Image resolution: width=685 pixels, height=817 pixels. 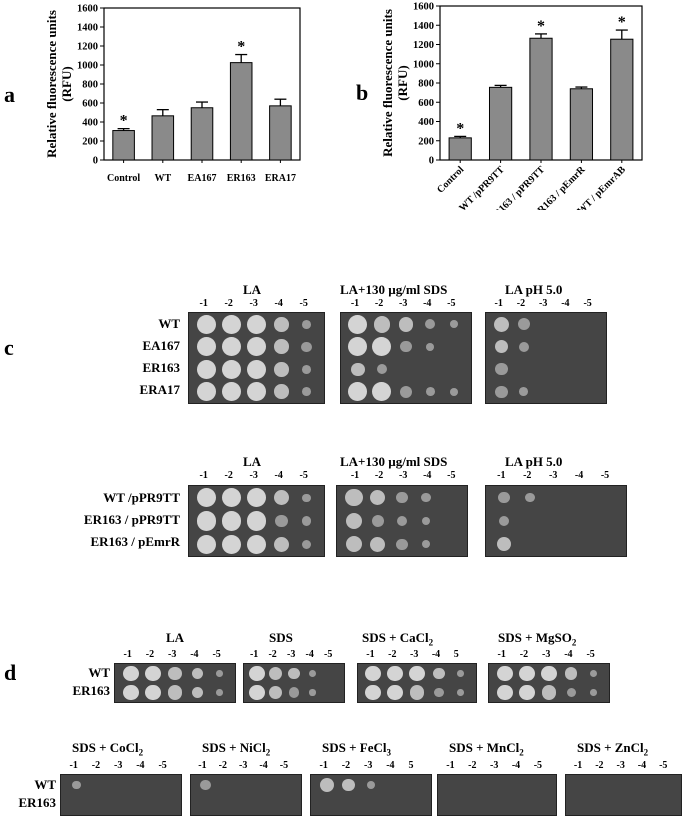 I want to click on plate-d2-fecl, so click(x=371, y=795).